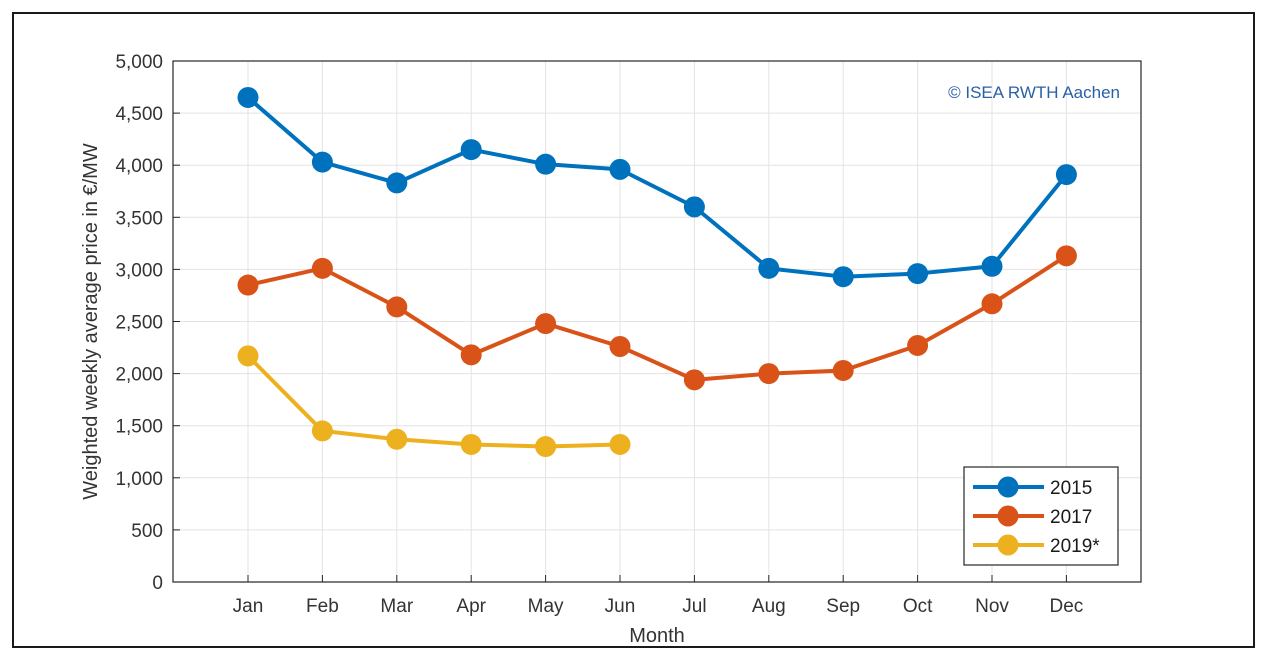 The width and height of the screenshot is (1271, 666). I want to click on legend-label: 2015, so click(1071, 488).